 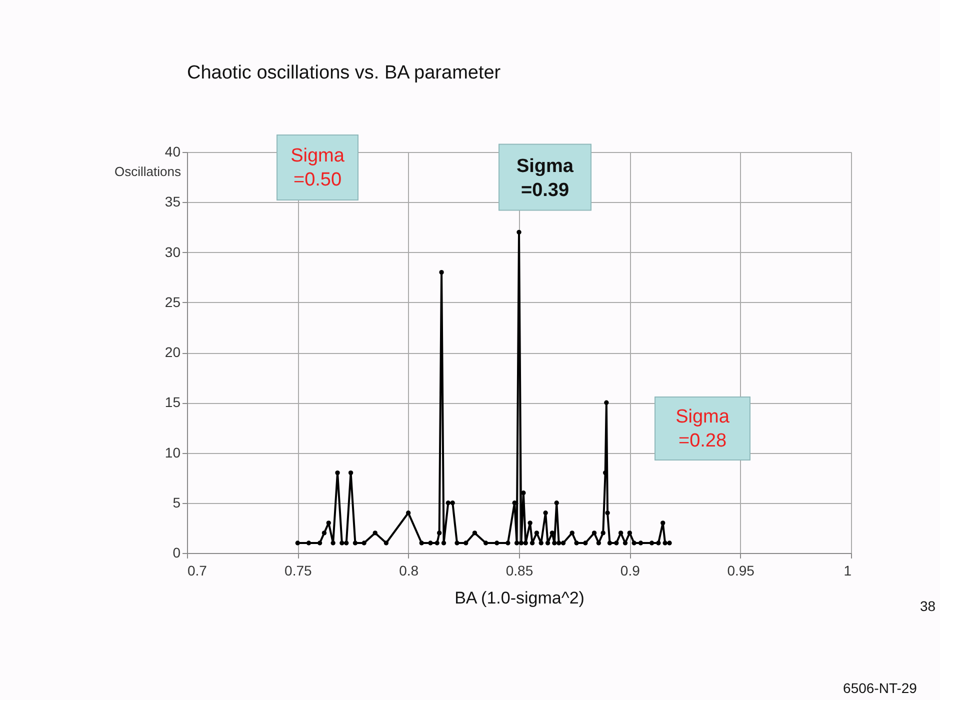 I want to click on y-axis-title: Oscillations, so click(x=148, y=171).